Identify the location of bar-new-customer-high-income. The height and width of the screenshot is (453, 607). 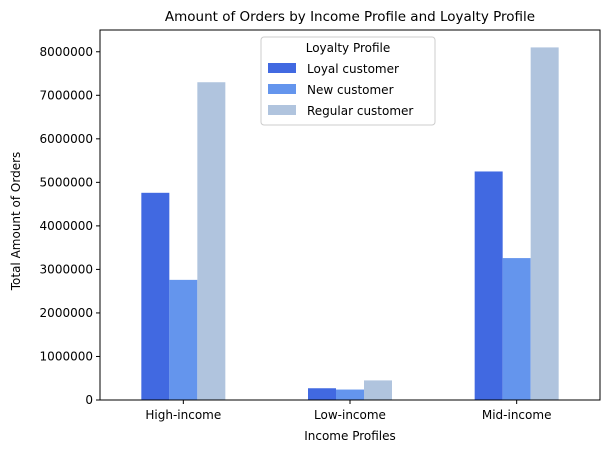
(183, 339).